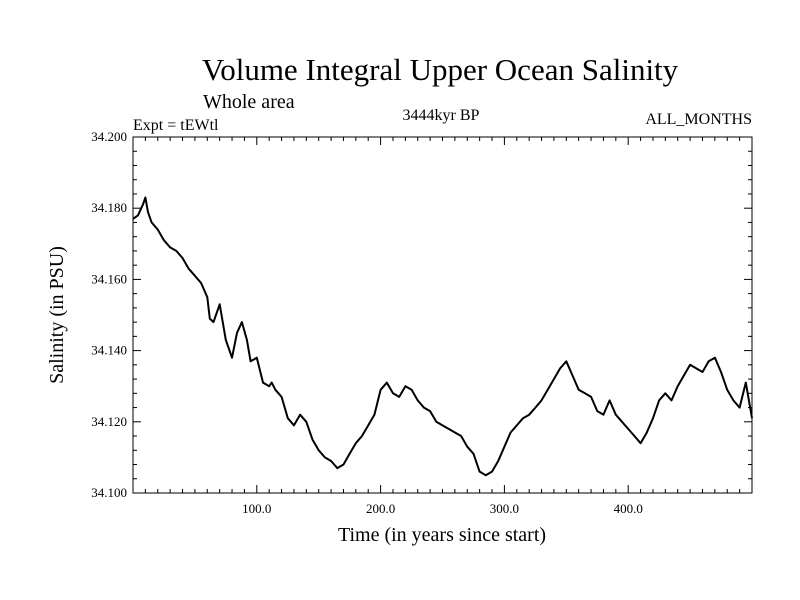 The width and height of the screenshot is (800, 600). I want to click on chart-title: Volume Integral Upper Ocean Salinity, so click(440, 69).